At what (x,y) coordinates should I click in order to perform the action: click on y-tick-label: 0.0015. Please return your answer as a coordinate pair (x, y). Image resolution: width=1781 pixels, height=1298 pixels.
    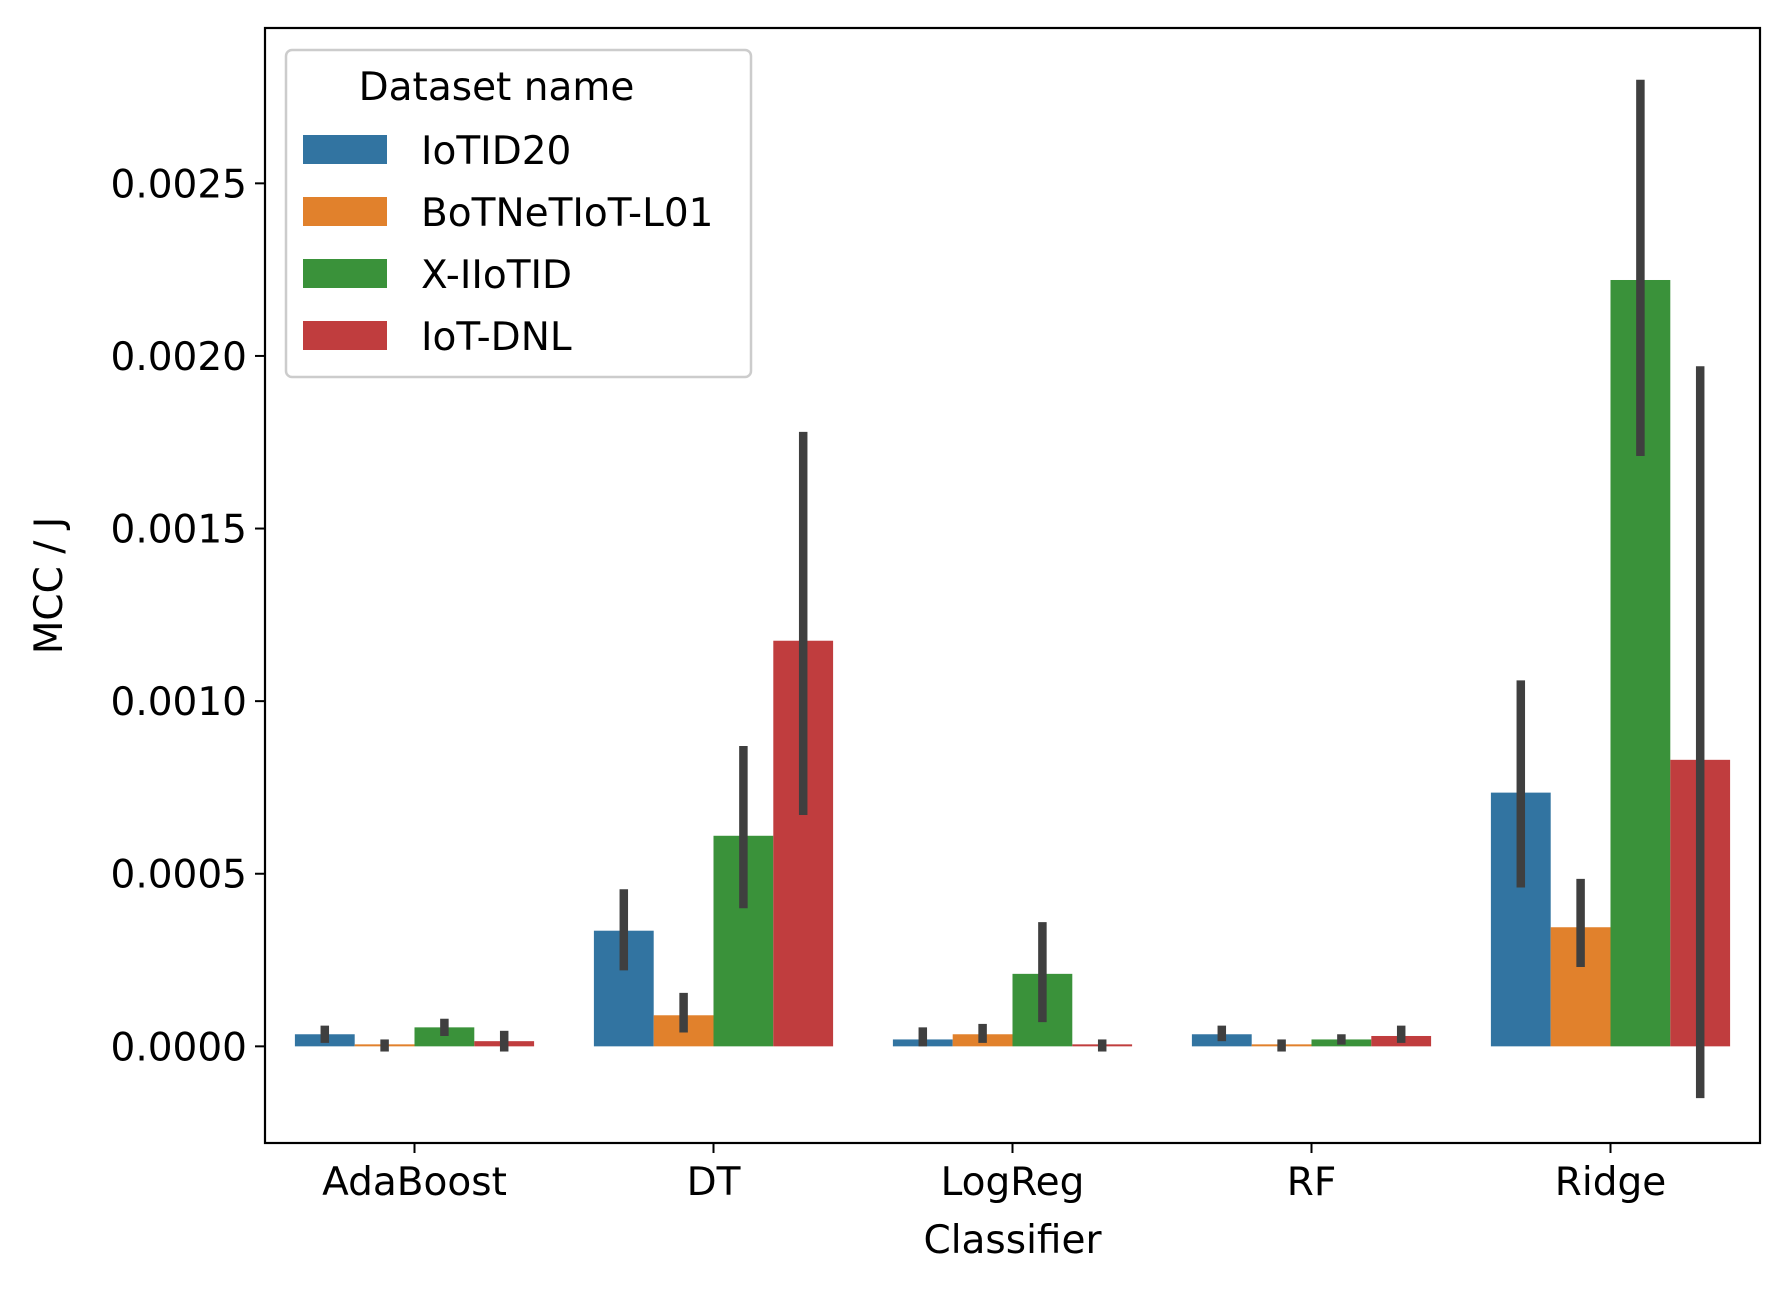
    Looking at the image, I should click on (179, 530).